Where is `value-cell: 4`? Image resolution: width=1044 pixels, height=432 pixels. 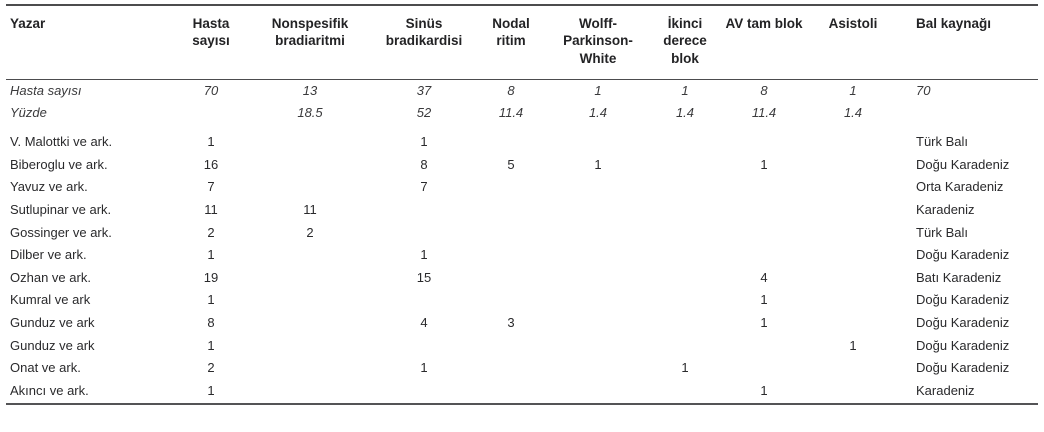 value-cell: 4 is located at coordinates (424, 323).